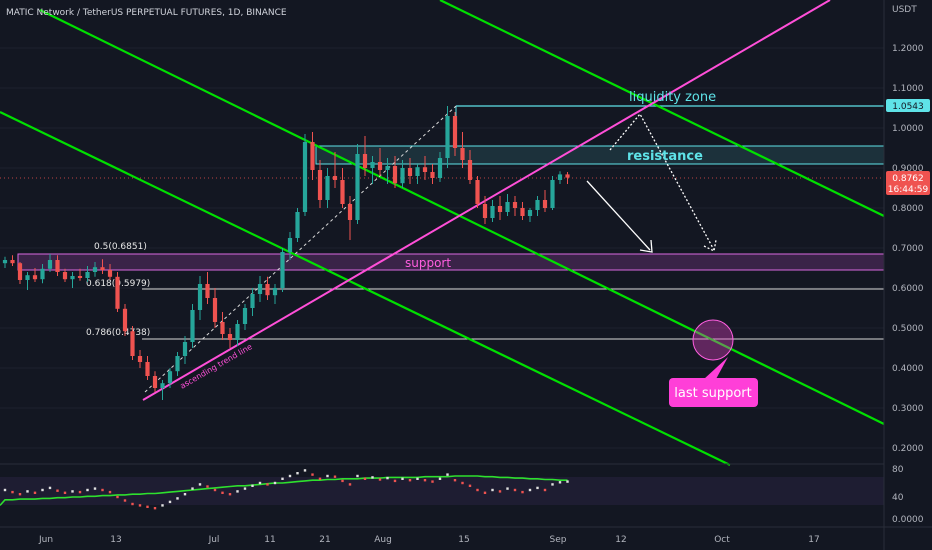 This screenshot has height=550, width=932. I want to click on indicator-axis-ticks: 80 40 0.0000, so click(908, 495).